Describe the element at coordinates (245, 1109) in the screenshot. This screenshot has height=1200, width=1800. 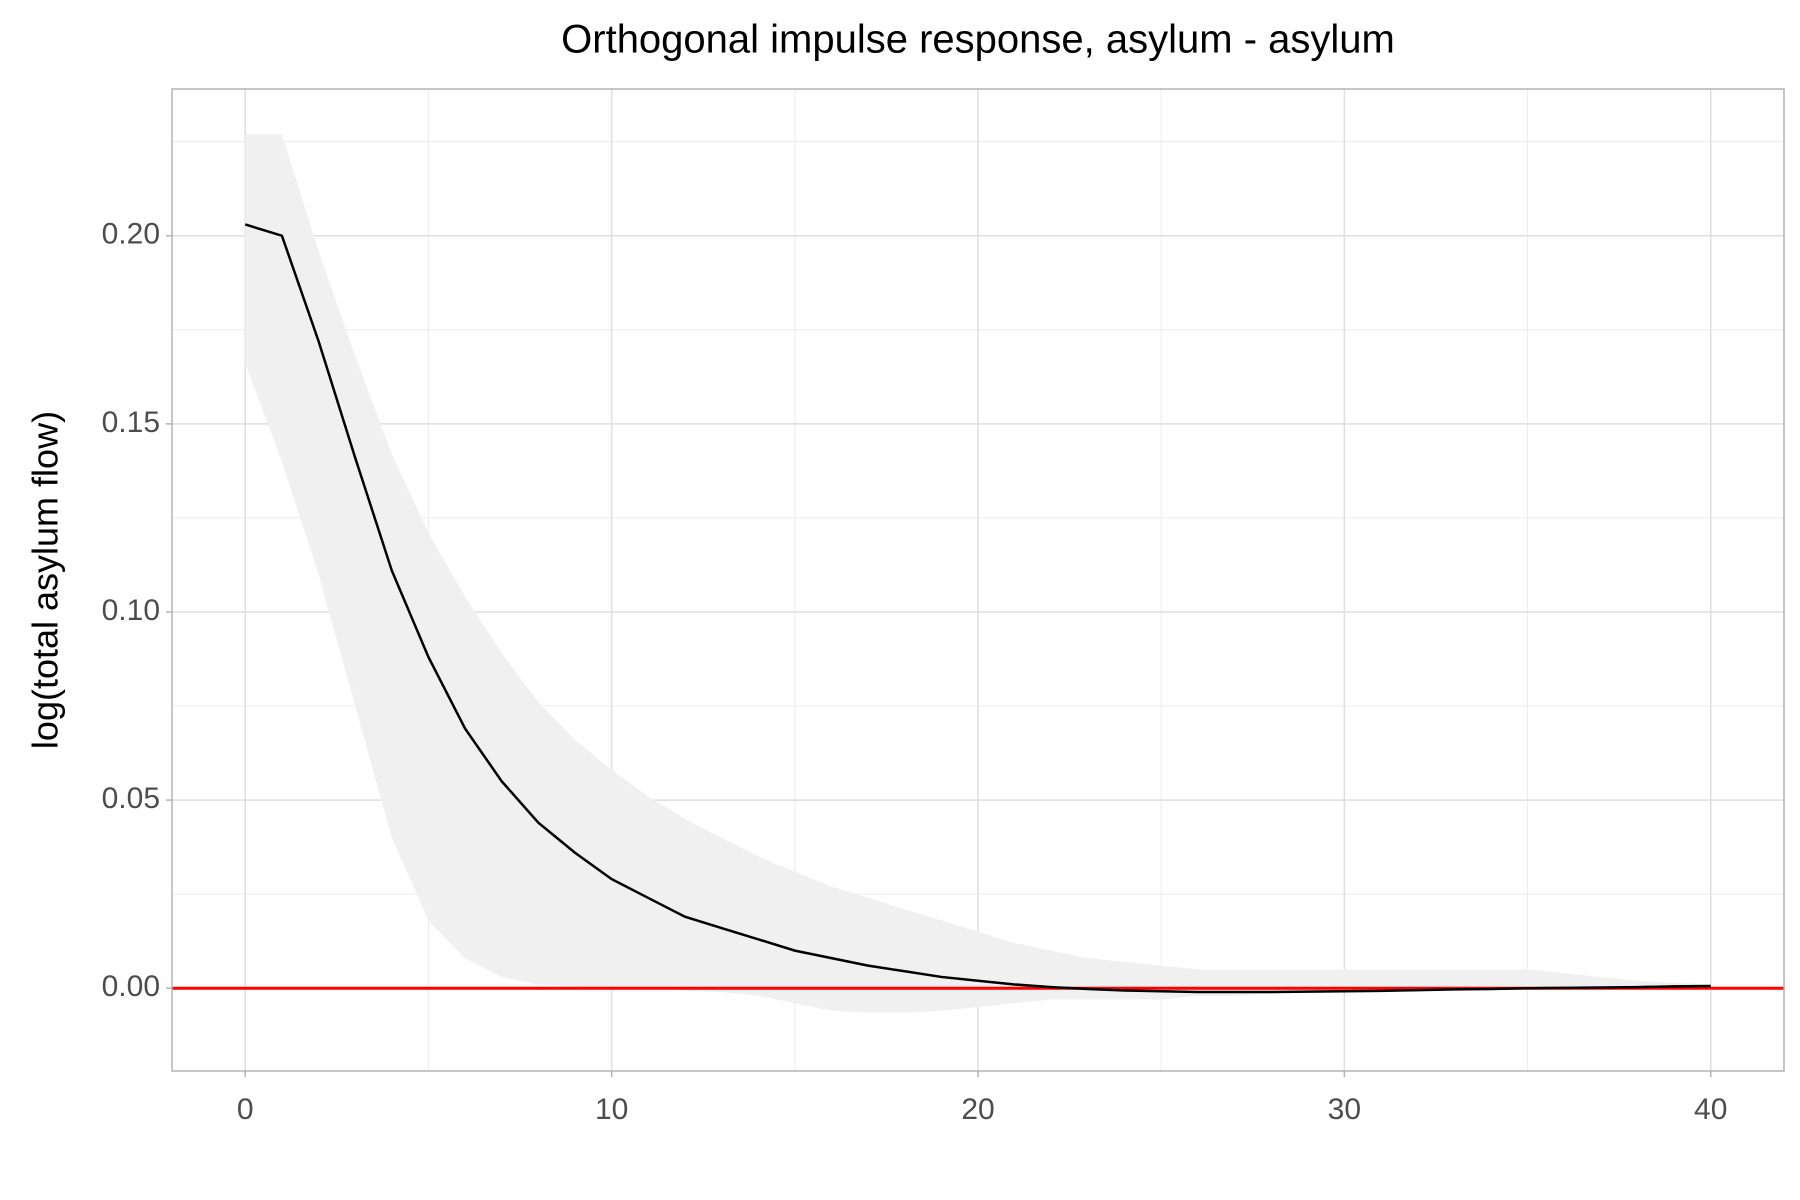
I see `x-tick-label: 0` at that location.